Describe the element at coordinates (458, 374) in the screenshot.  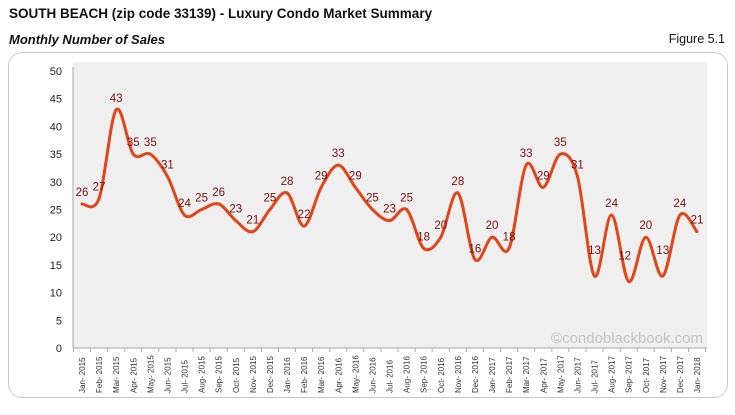
I see `x-tick-label: Nov- 2016` at that location.